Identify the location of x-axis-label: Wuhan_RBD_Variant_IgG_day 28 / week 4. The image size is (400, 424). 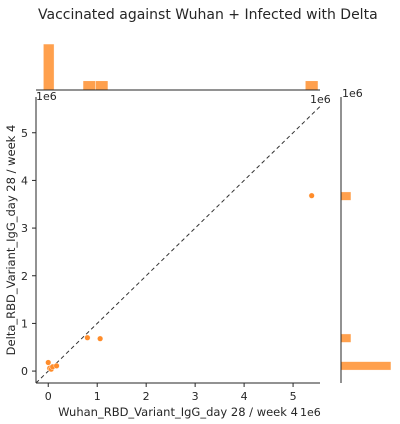
(178, 412).